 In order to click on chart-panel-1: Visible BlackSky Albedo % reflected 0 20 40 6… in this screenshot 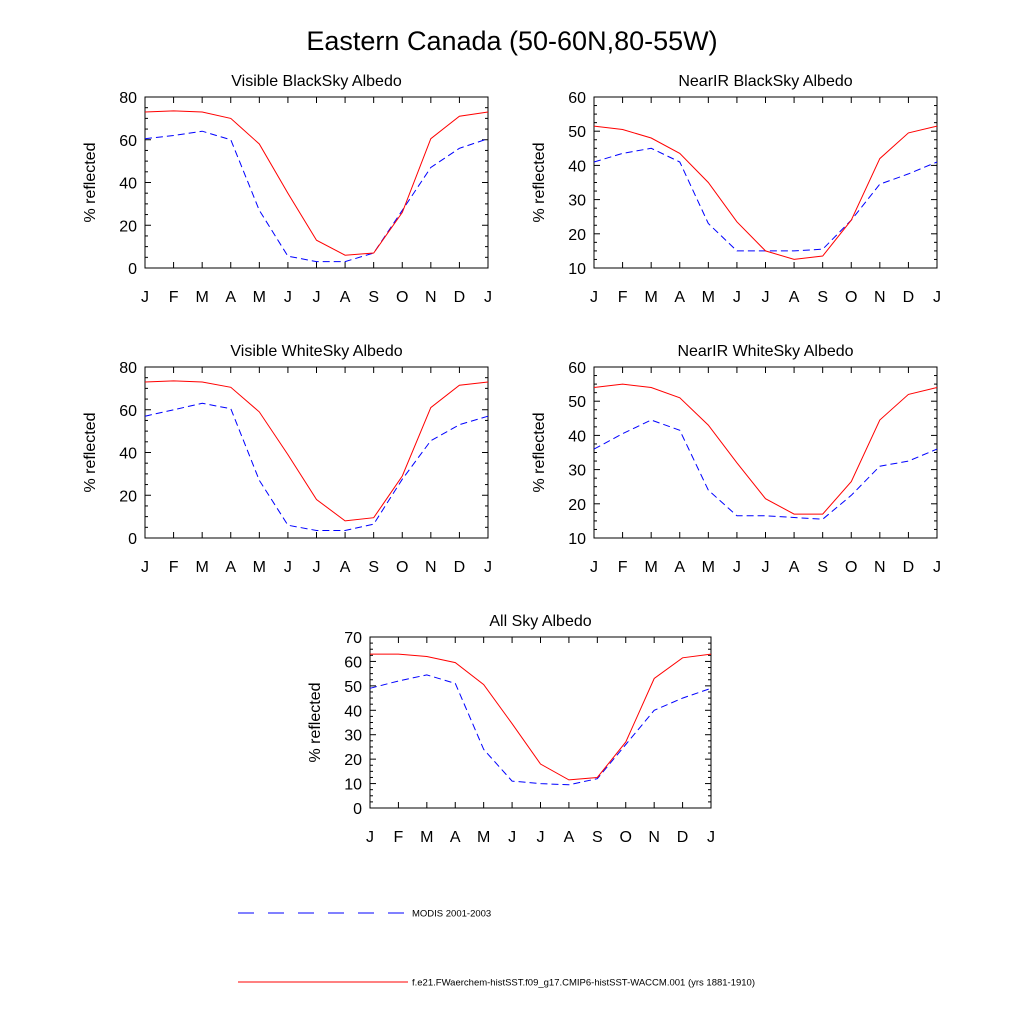, I will do `click(287, 189)`.